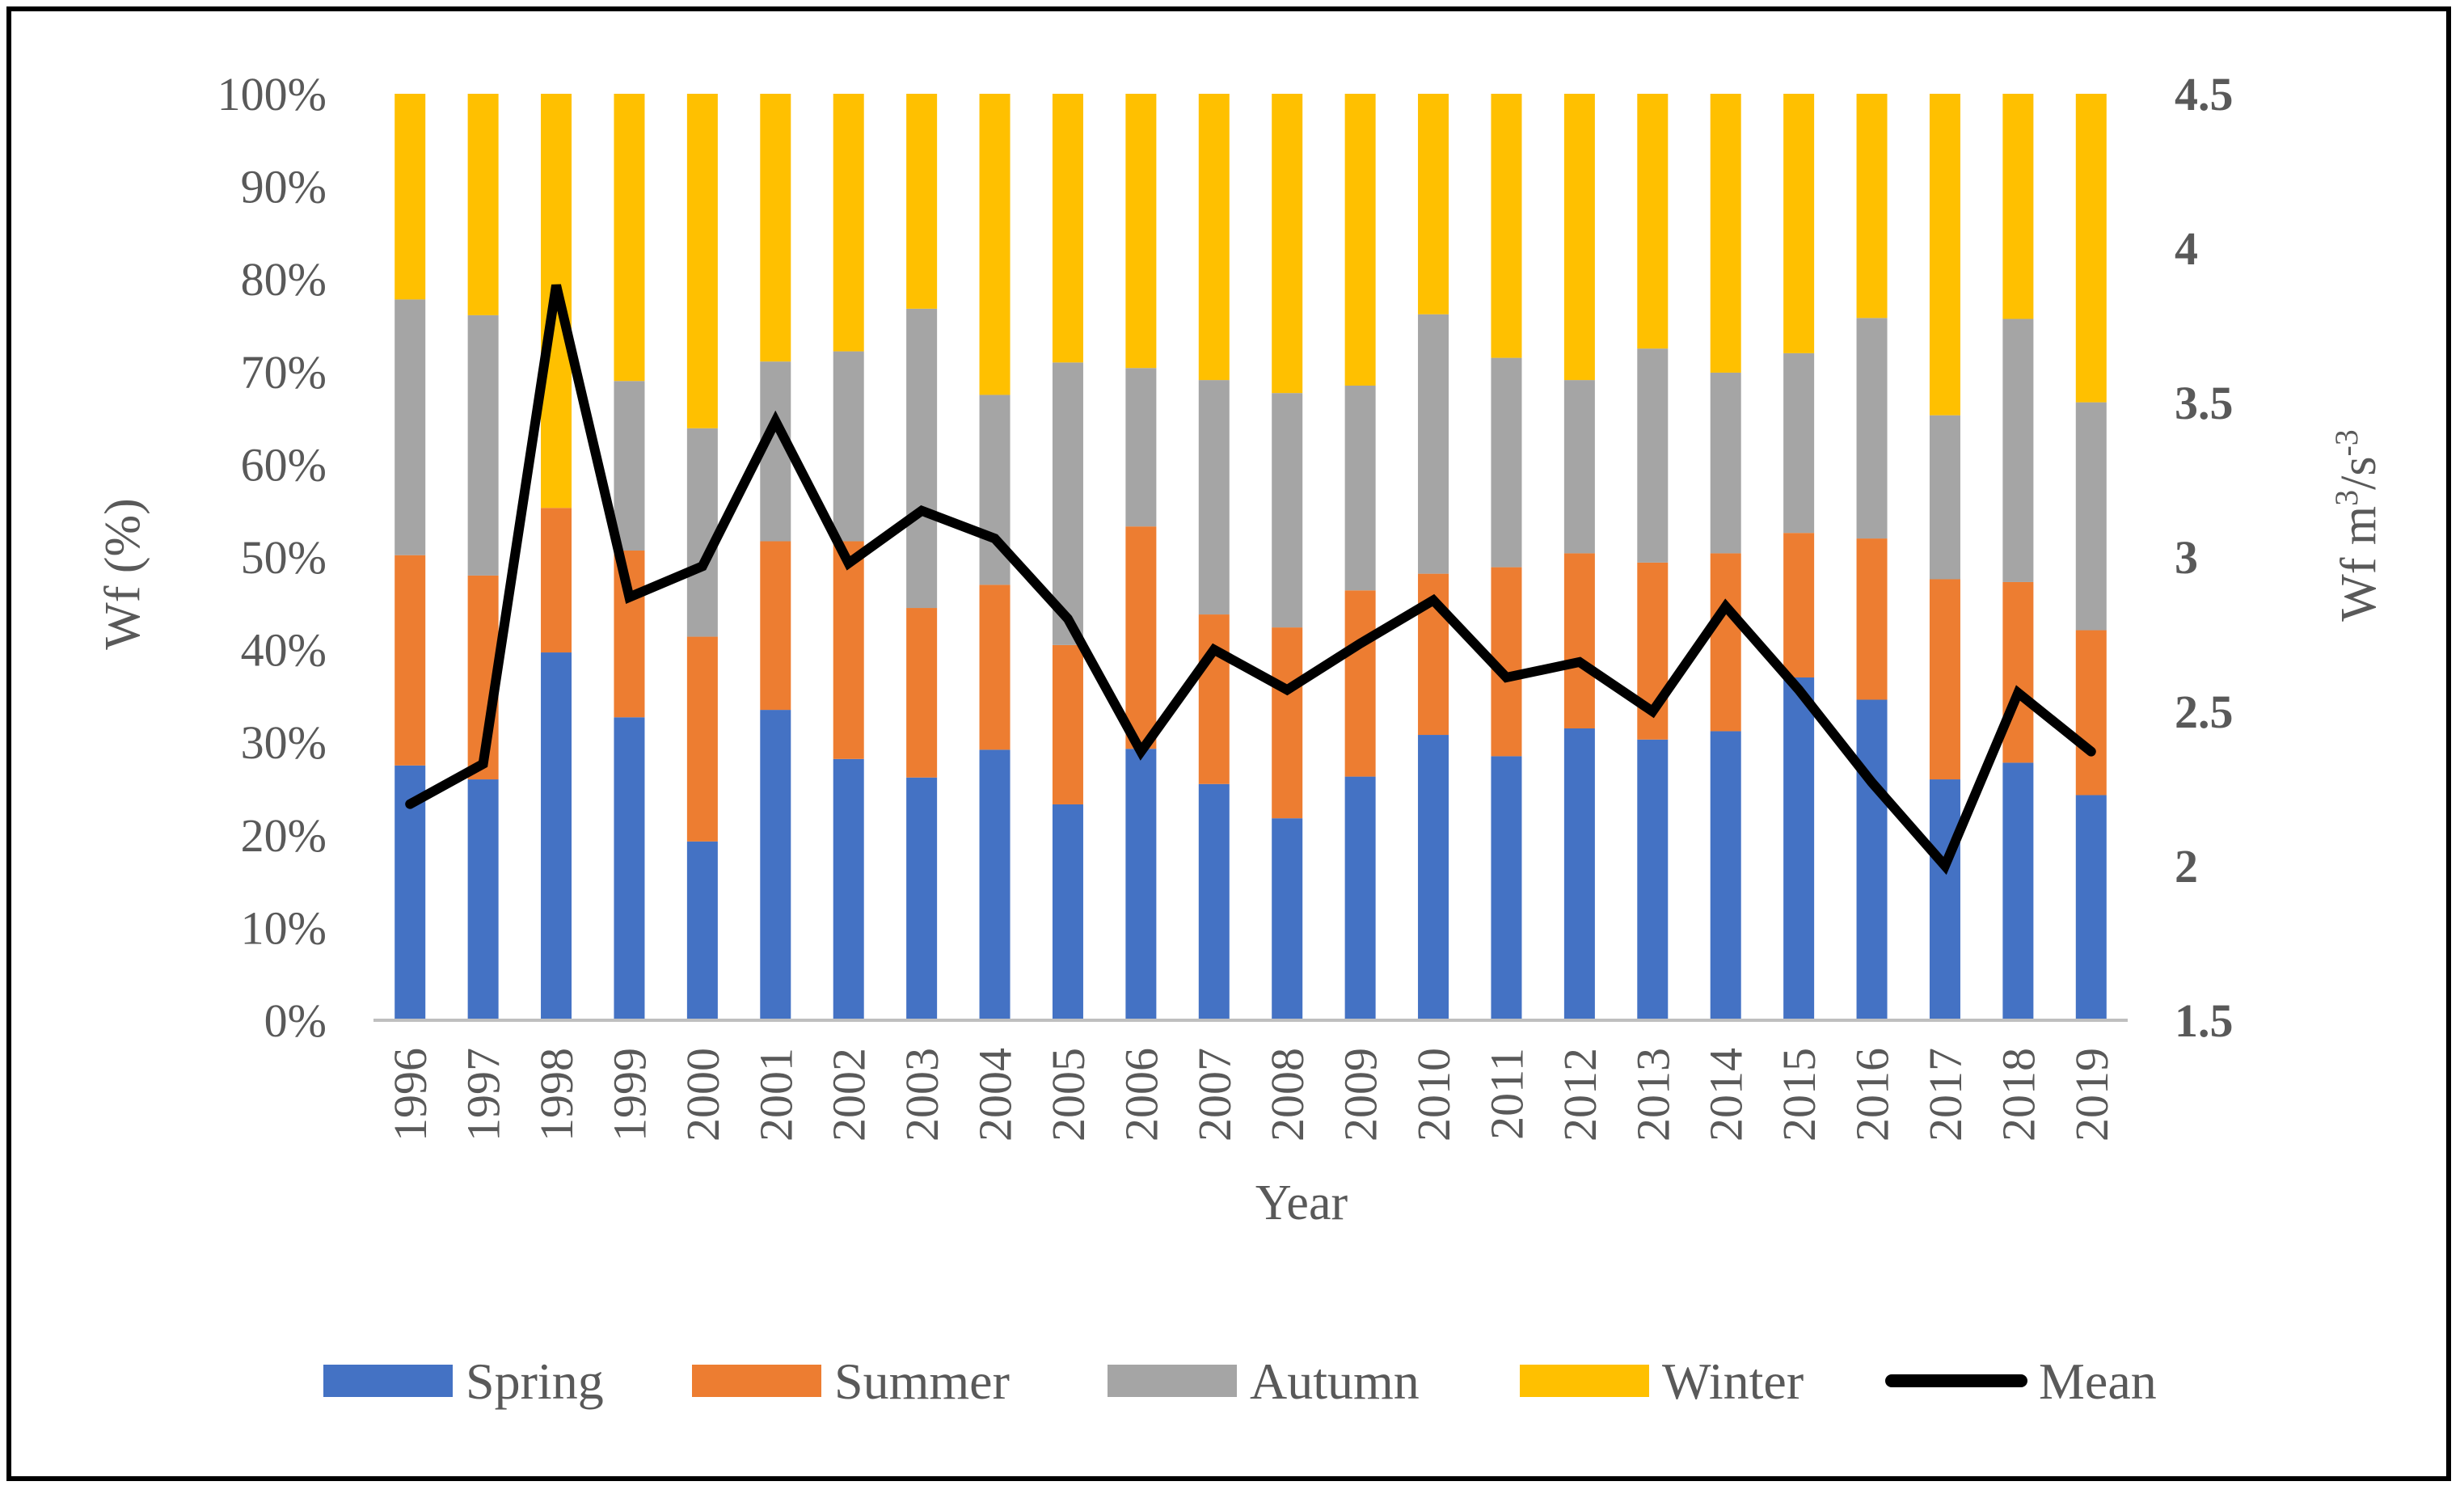 This screenshot has width=2464, height=1494. I want to click on bar-spring-2003, so click(922, 898).